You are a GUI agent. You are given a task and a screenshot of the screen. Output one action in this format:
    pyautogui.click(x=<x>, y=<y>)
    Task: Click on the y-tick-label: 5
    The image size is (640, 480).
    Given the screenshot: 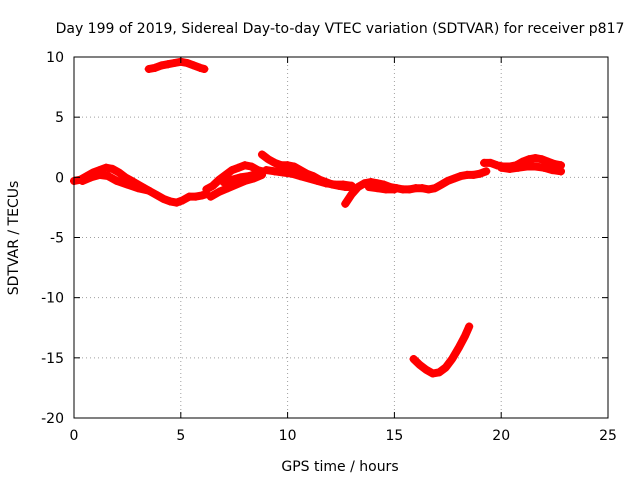 What is the action you would take?
    pyautogui.click(x=59, y=118)
    